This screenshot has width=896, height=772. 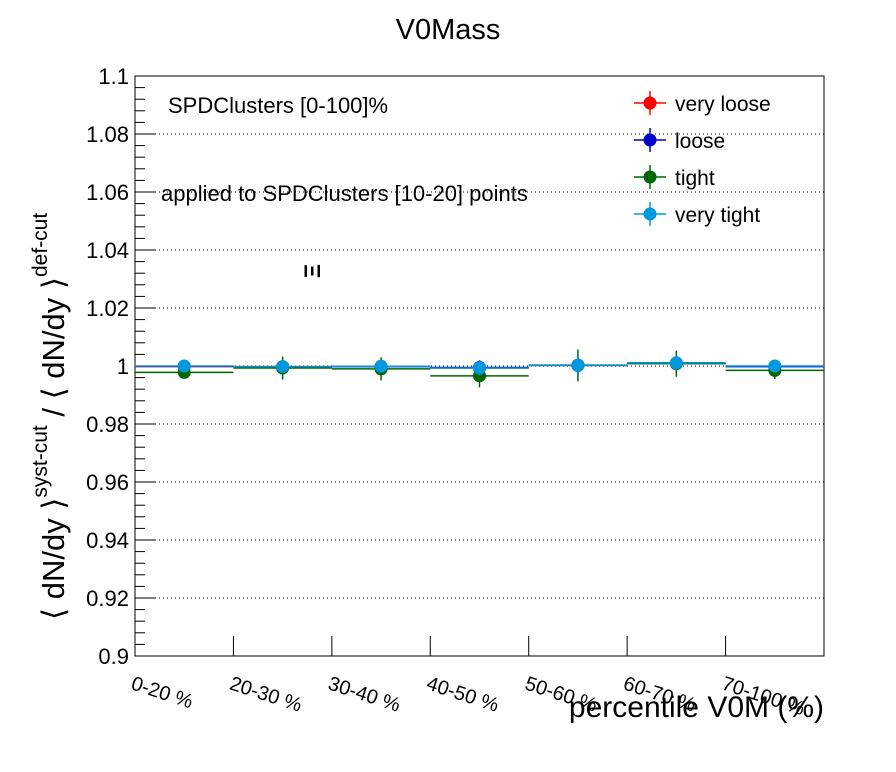 I want to click on annotation-applied: applied to SPDClusters [10-20] points, so click(x=344, y=193).